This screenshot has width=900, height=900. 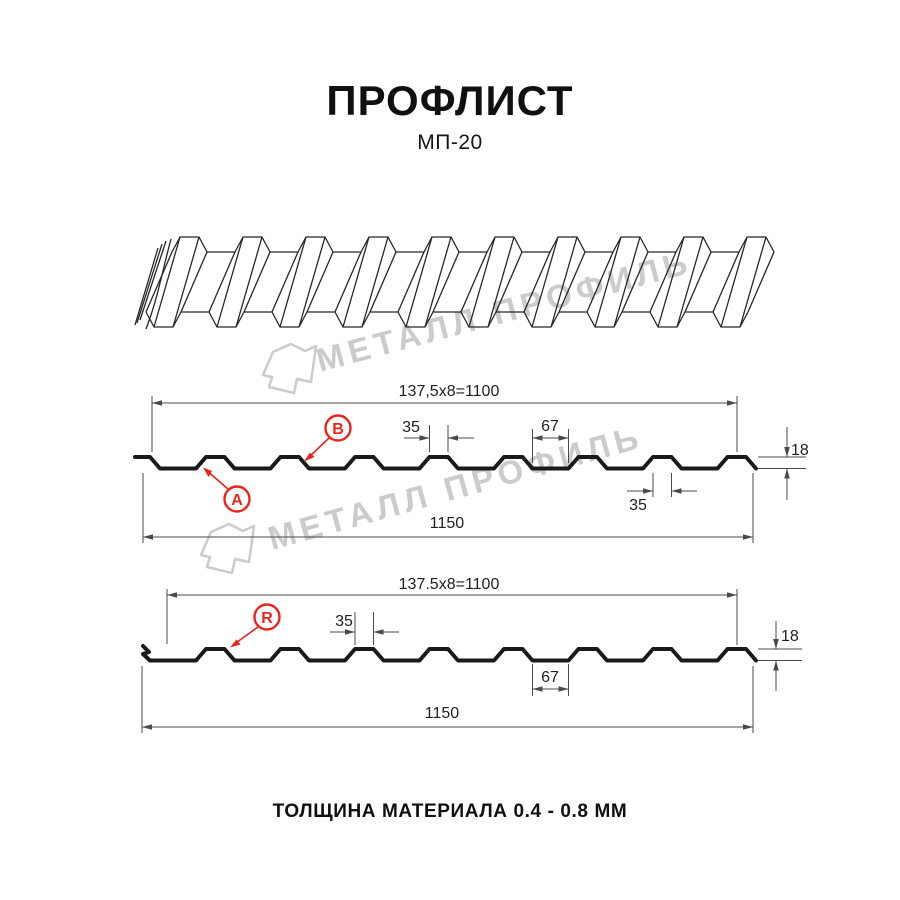 I want to click on profile2-cross-section, so click(x=449, y=653).